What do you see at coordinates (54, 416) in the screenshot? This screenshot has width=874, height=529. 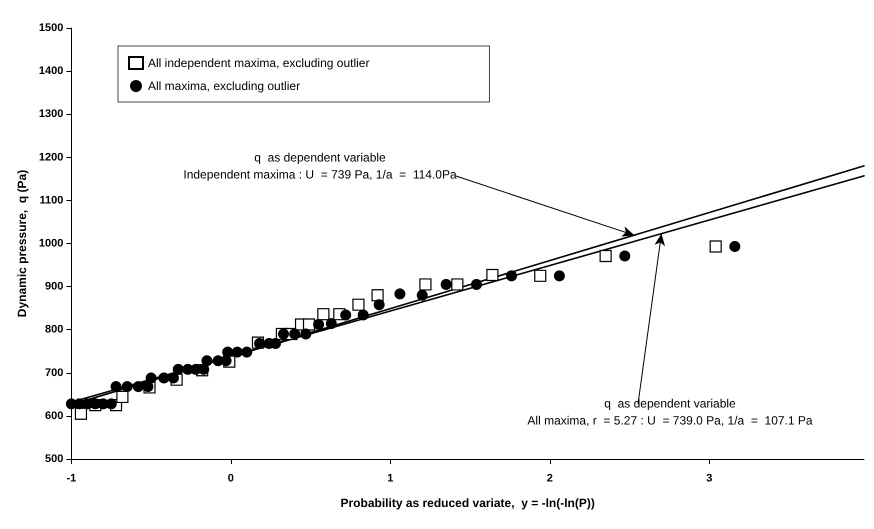 I see `y-tick-label: 600` at bounding box center [54, 416].